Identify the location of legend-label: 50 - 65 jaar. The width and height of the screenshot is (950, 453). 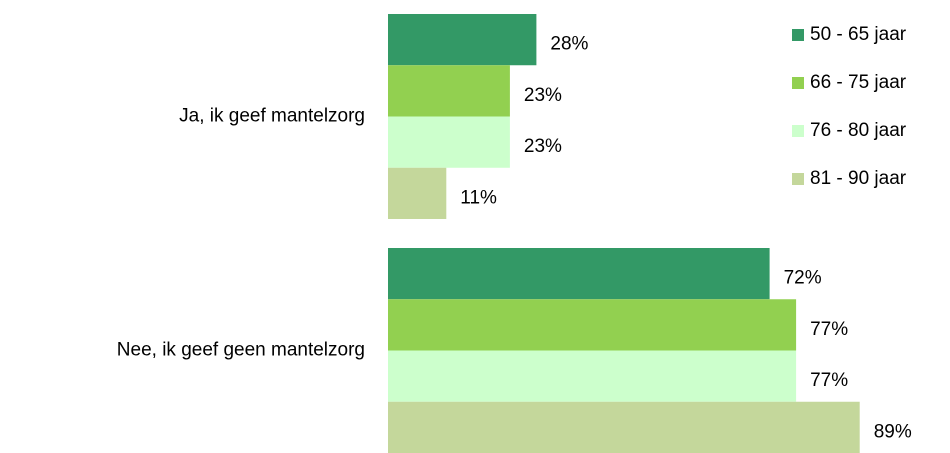
(858, 34).